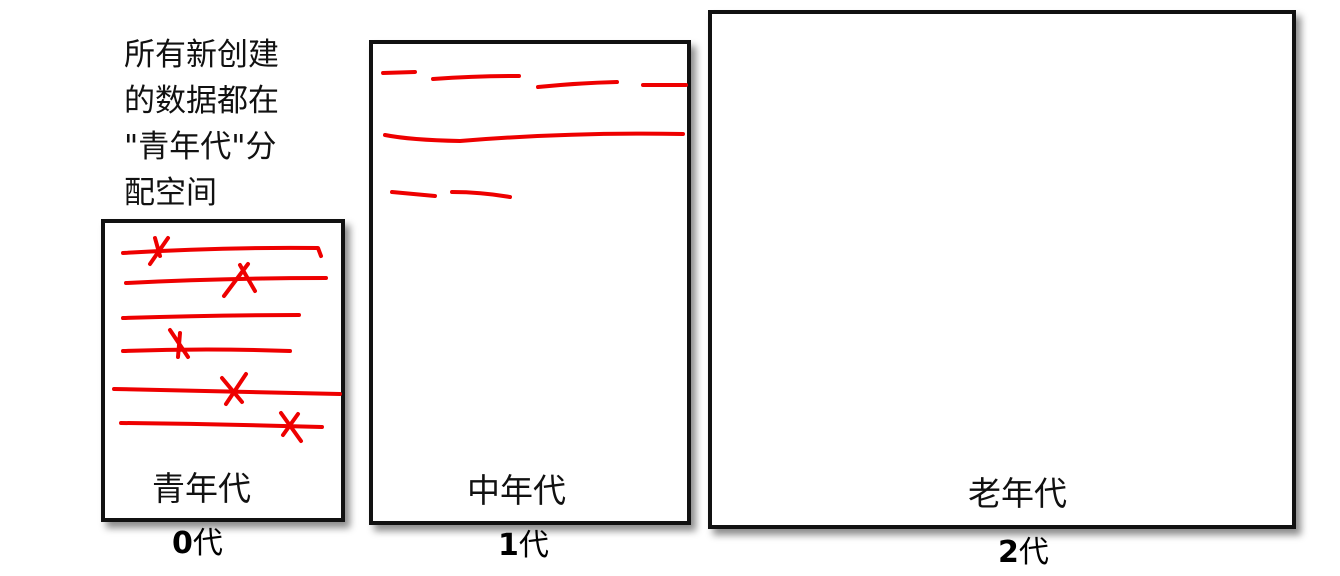 The width and height of the screenshot is (1340, 576). Describe the element at coordinates (182, 543) in the screenshot. I see `generation-0-number: 0` at that location.